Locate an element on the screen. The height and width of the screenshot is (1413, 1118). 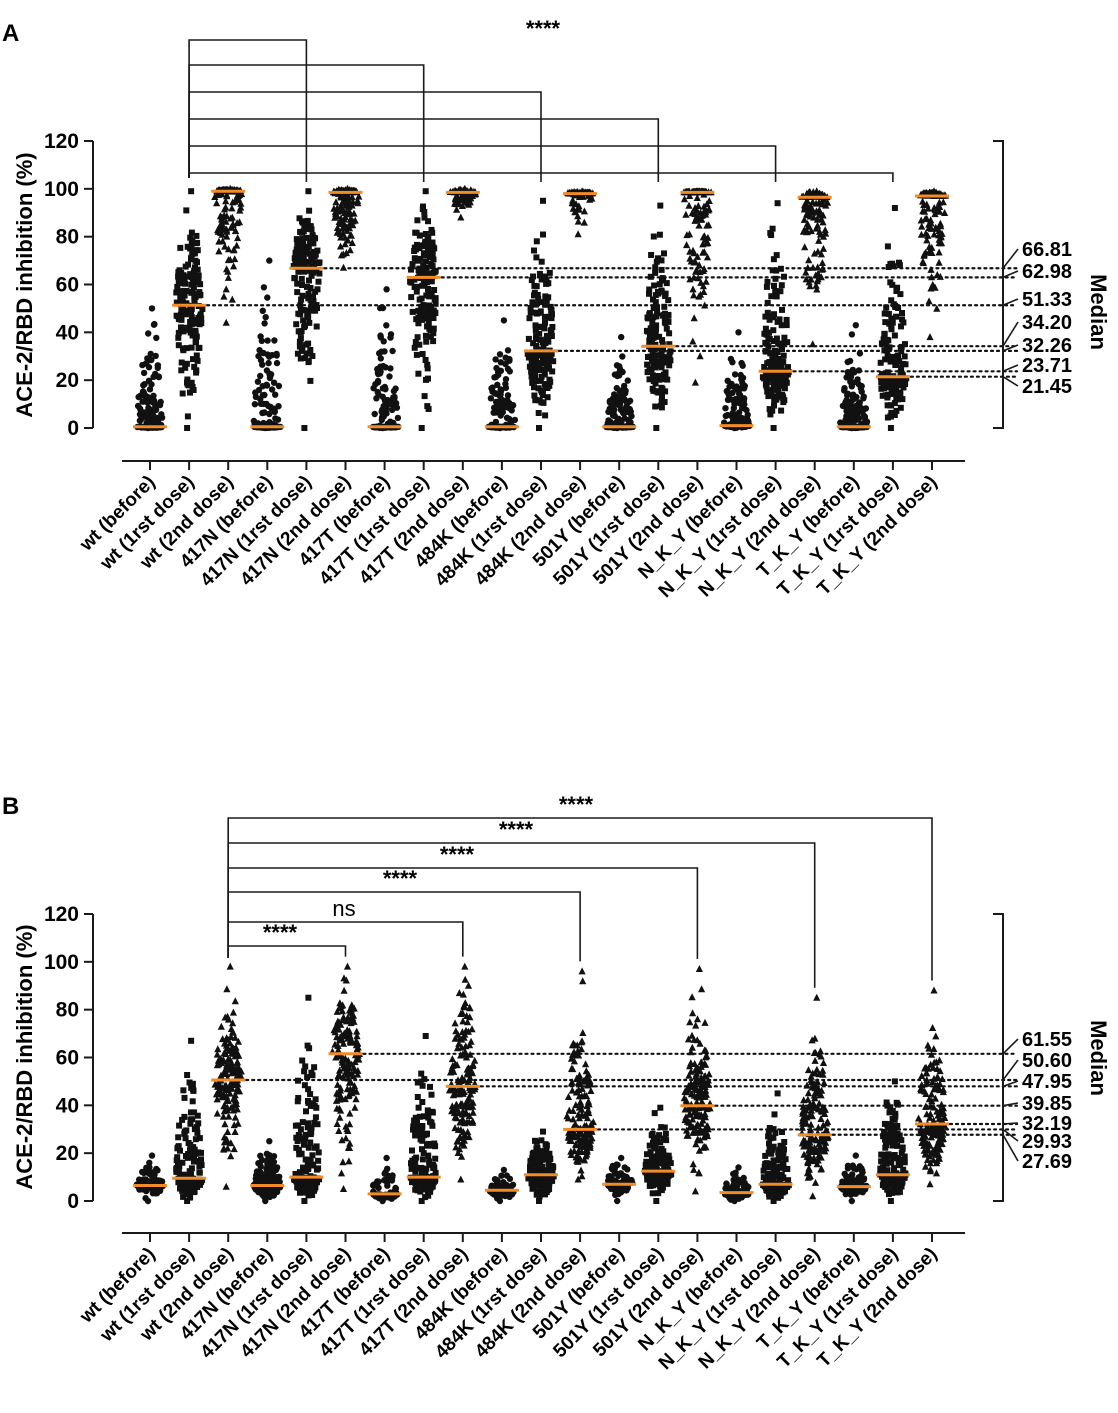
median-value-label: 27.69 is located at coordinates (1047, 1162).